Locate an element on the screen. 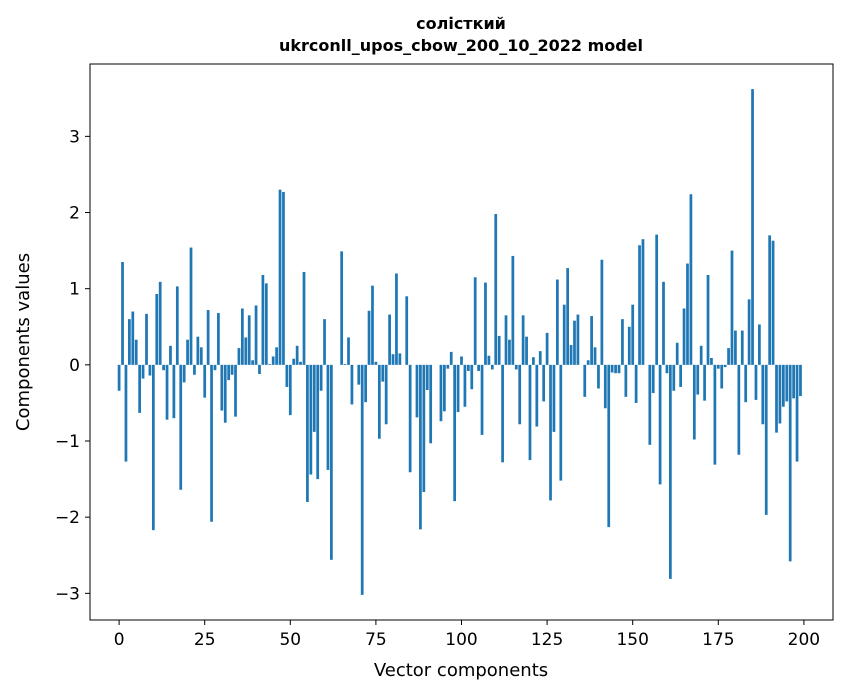 This screenshot has width=847, height=696. y-axis: −3 −2 −1 0 1 2 3 is located at coordinates (72, 365).